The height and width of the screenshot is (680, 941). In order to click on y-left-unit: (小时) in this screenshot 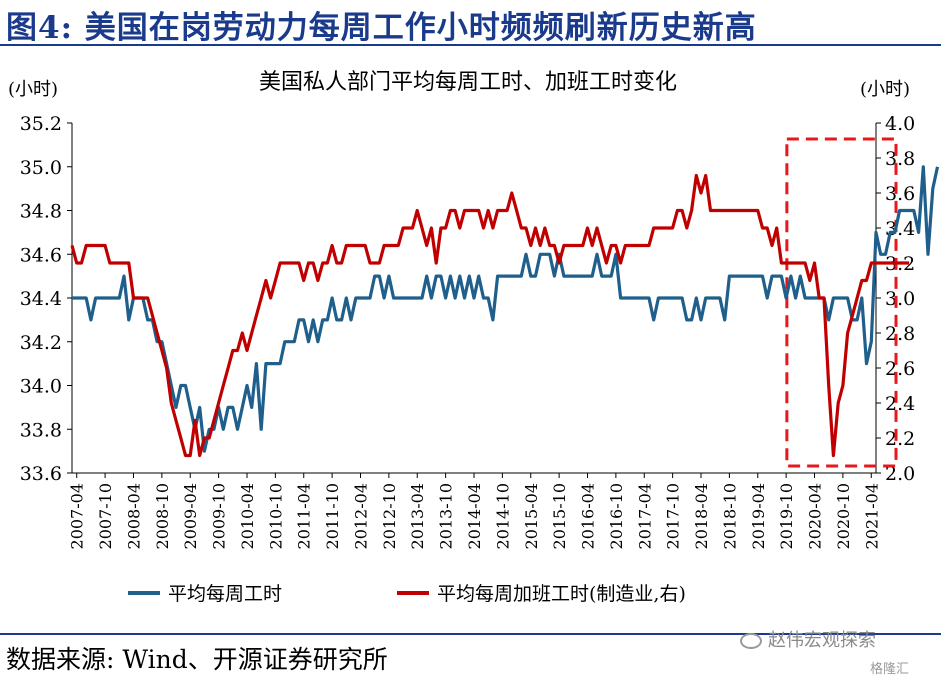, I will do `click(33, 89)`.